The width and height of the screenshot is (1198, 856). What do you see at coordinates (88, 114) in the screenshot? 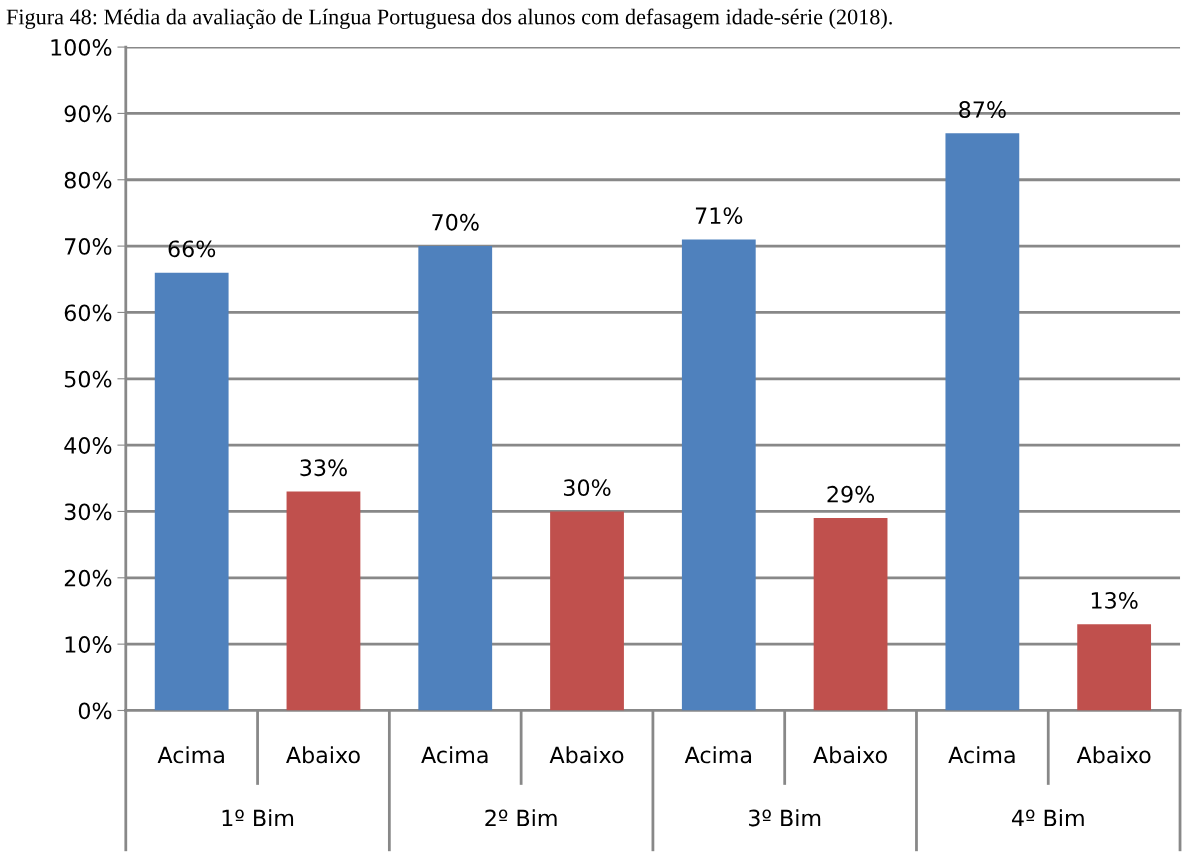
I see `y-tick-label: 90%` at bounding box center [88, 114].